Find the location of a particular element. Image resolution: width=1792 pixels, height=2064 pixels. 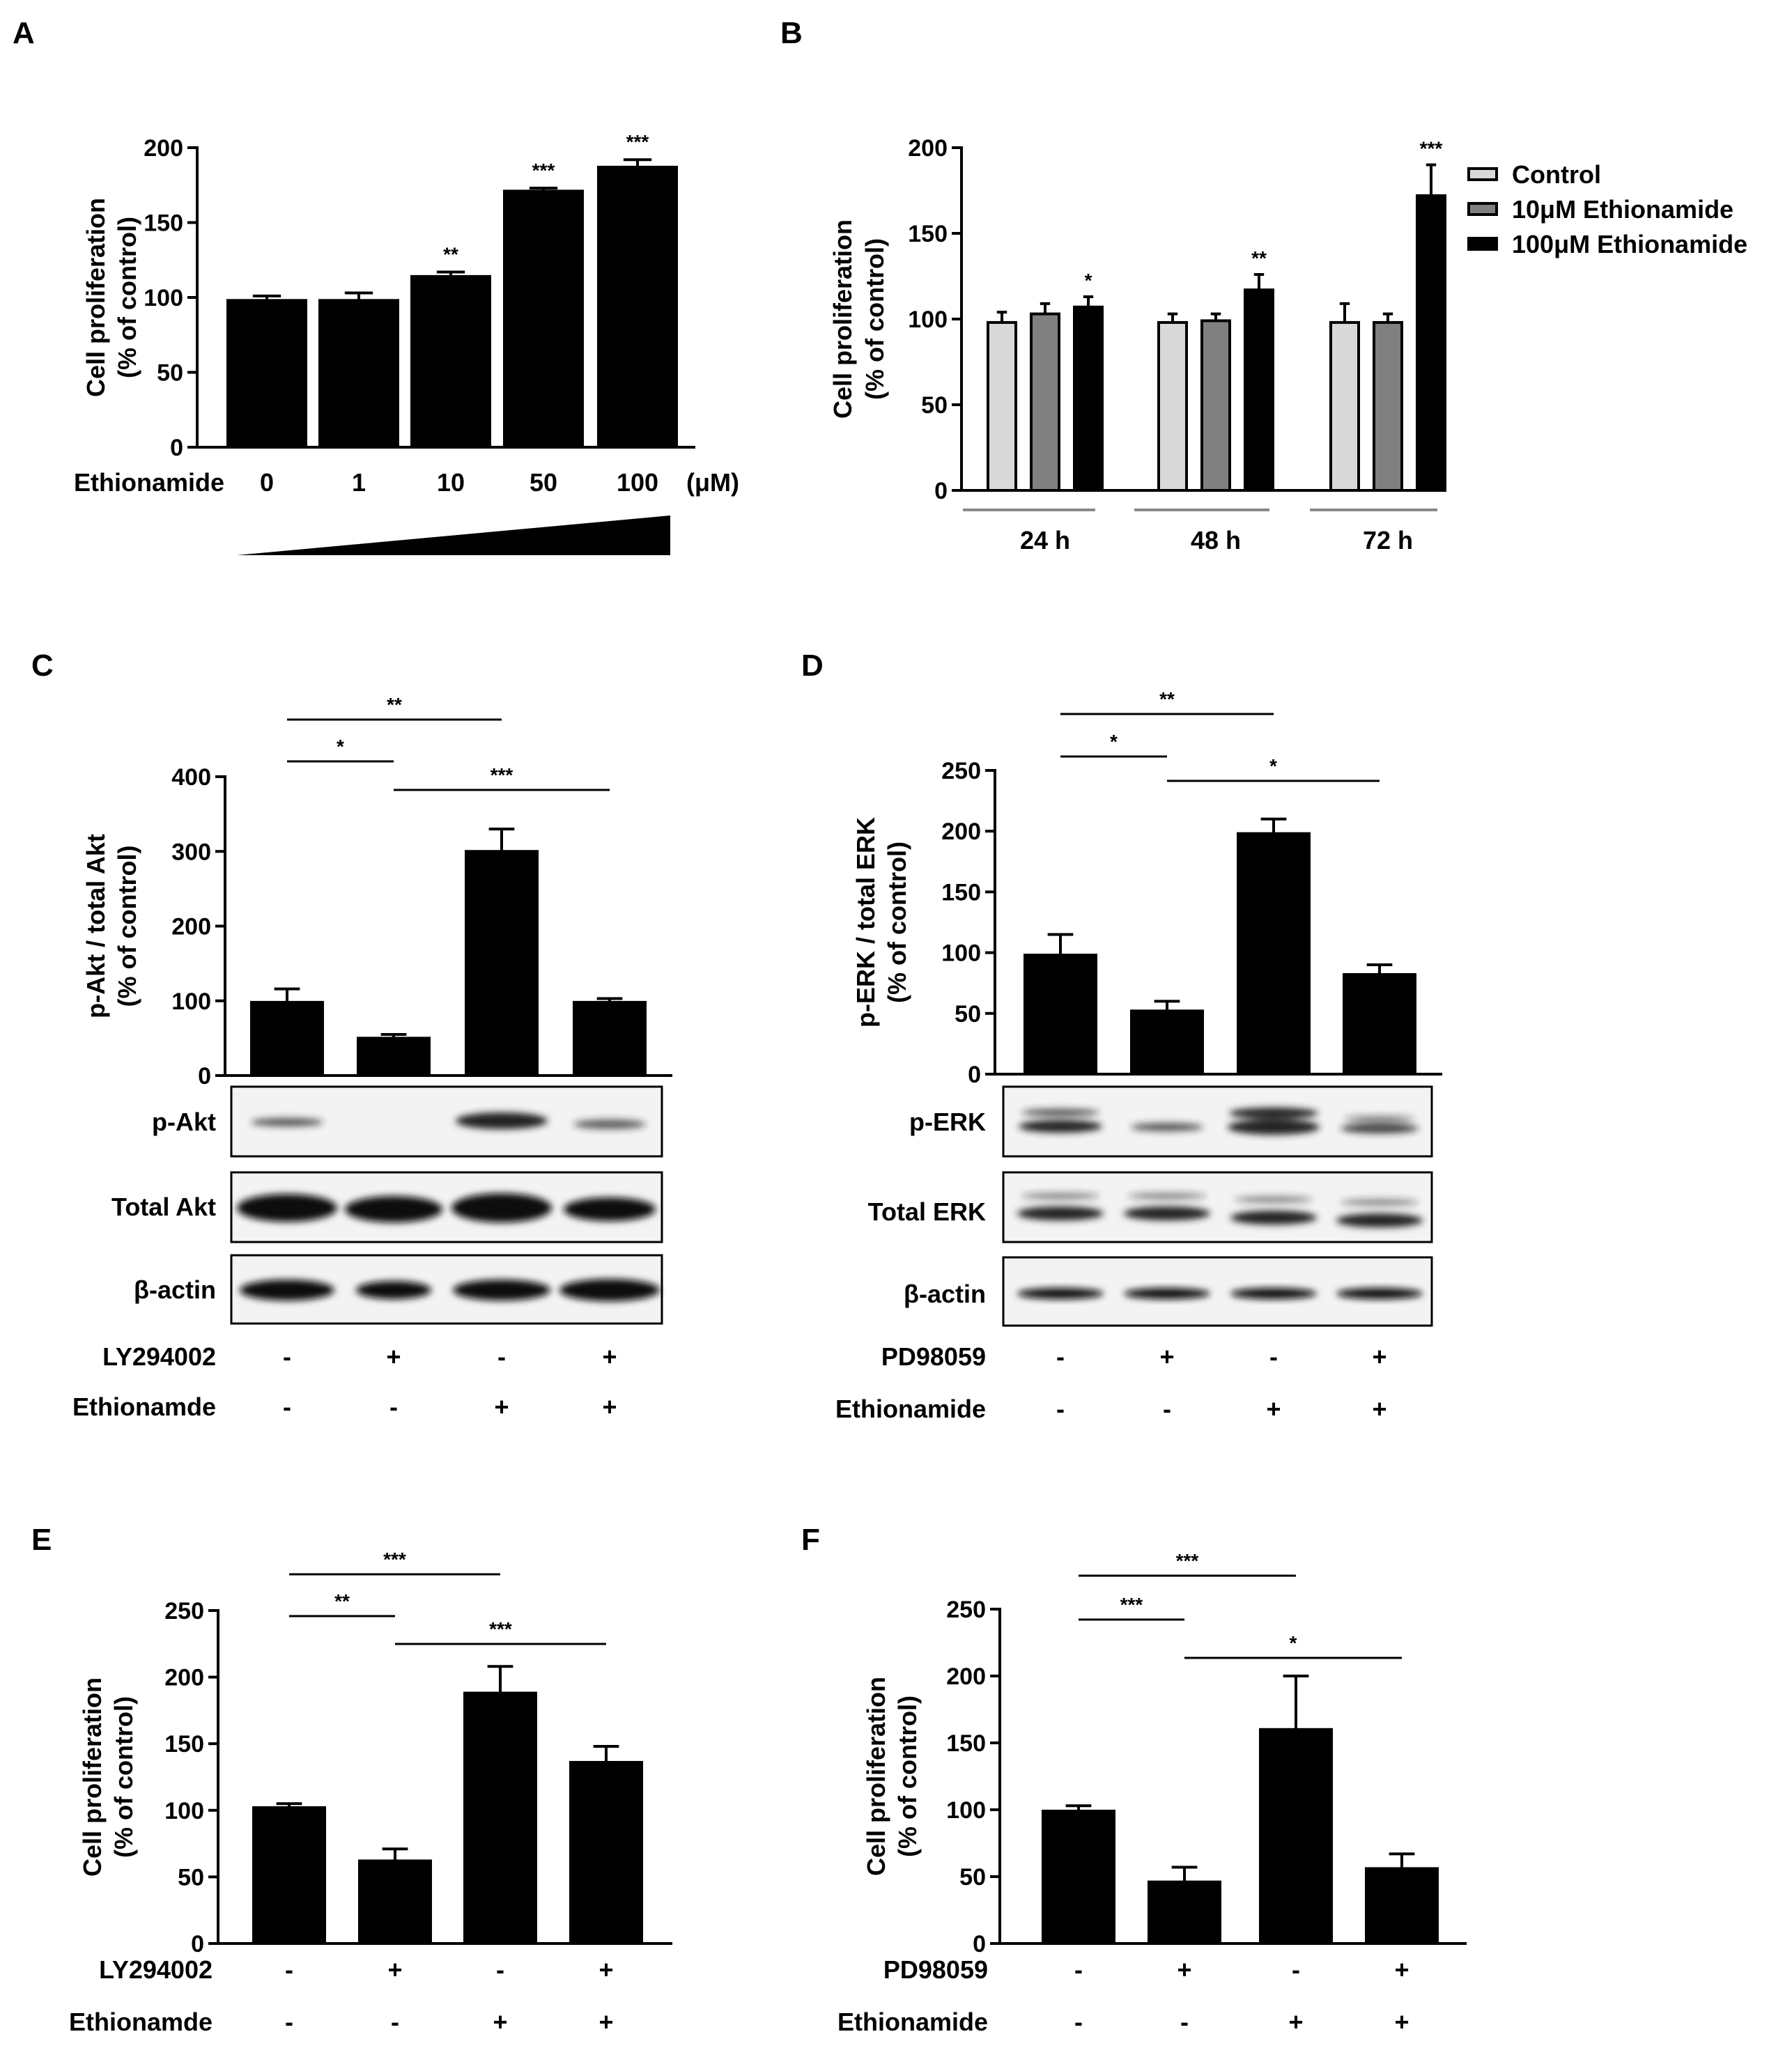

y-tick-label-f: 250 is located at coordinates (966, 1610).